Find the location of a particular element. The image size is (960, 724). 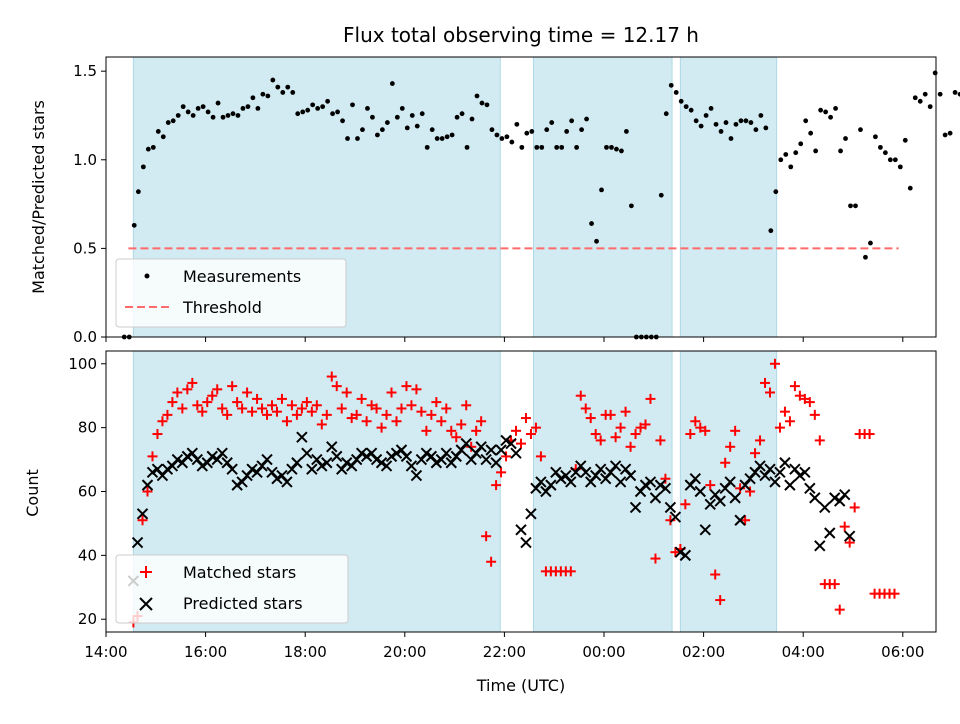

y-tick-label: 100 is located at coordinates (82, 364).